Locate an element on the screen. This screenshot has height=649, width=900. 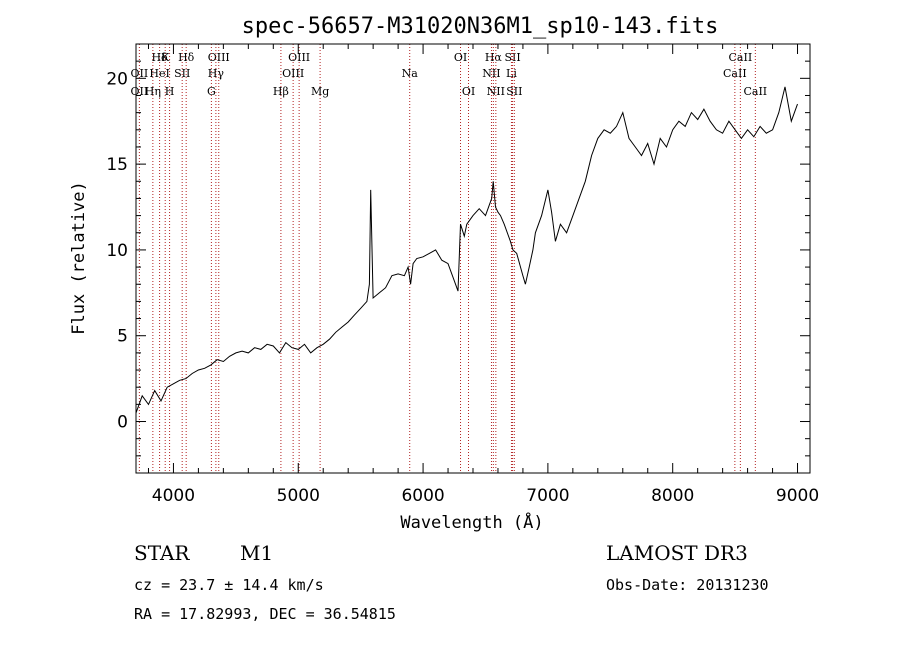
spectral-line-label: K is located at coordinates (165, 57).